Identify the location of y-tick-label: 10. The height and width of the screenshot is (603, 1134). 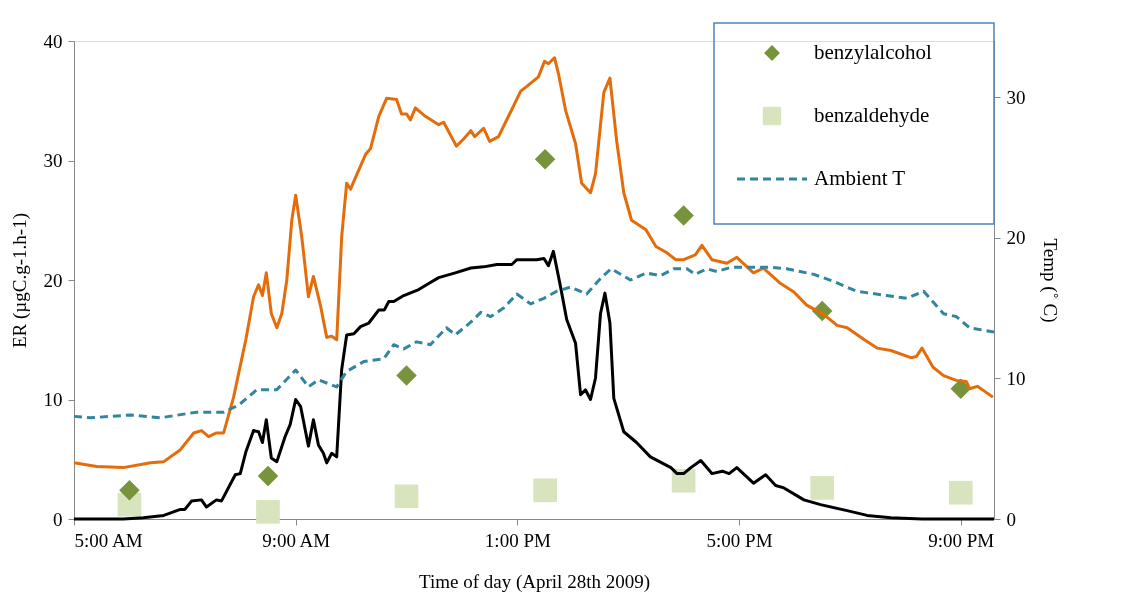
(53, 399).